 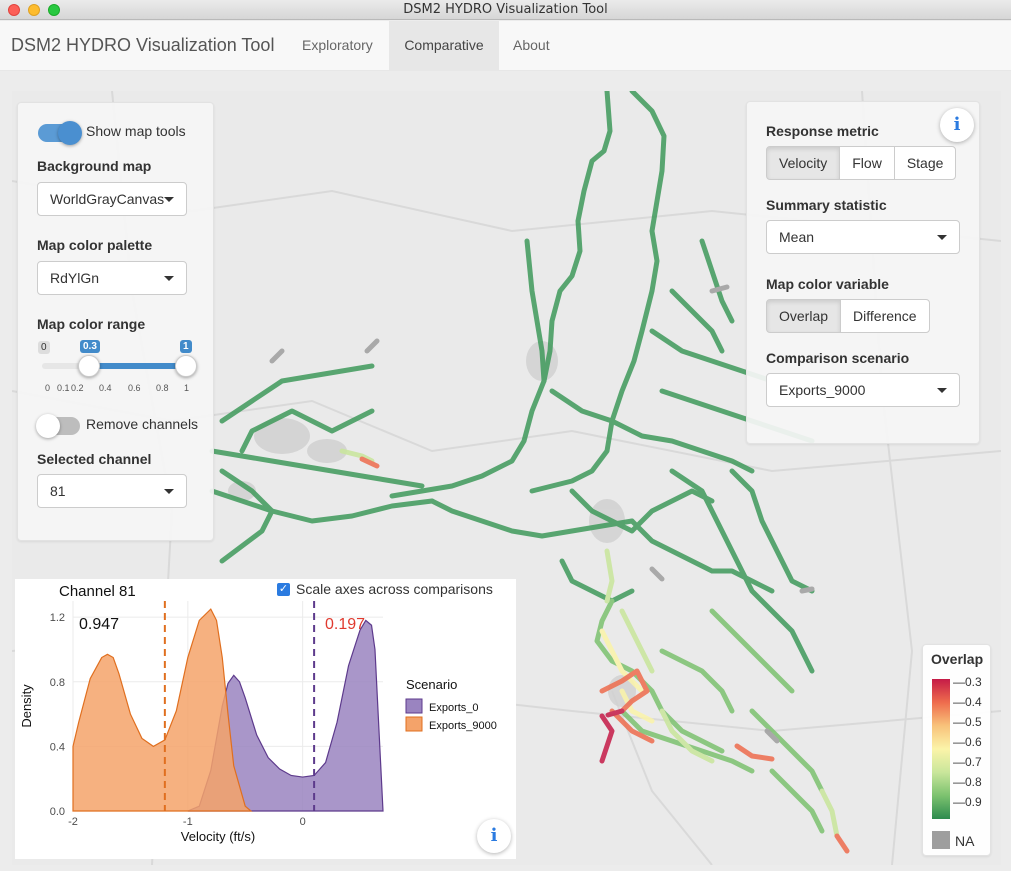 I want to click on tab-exploratory: Exploratory, so click(x=337, y=45).